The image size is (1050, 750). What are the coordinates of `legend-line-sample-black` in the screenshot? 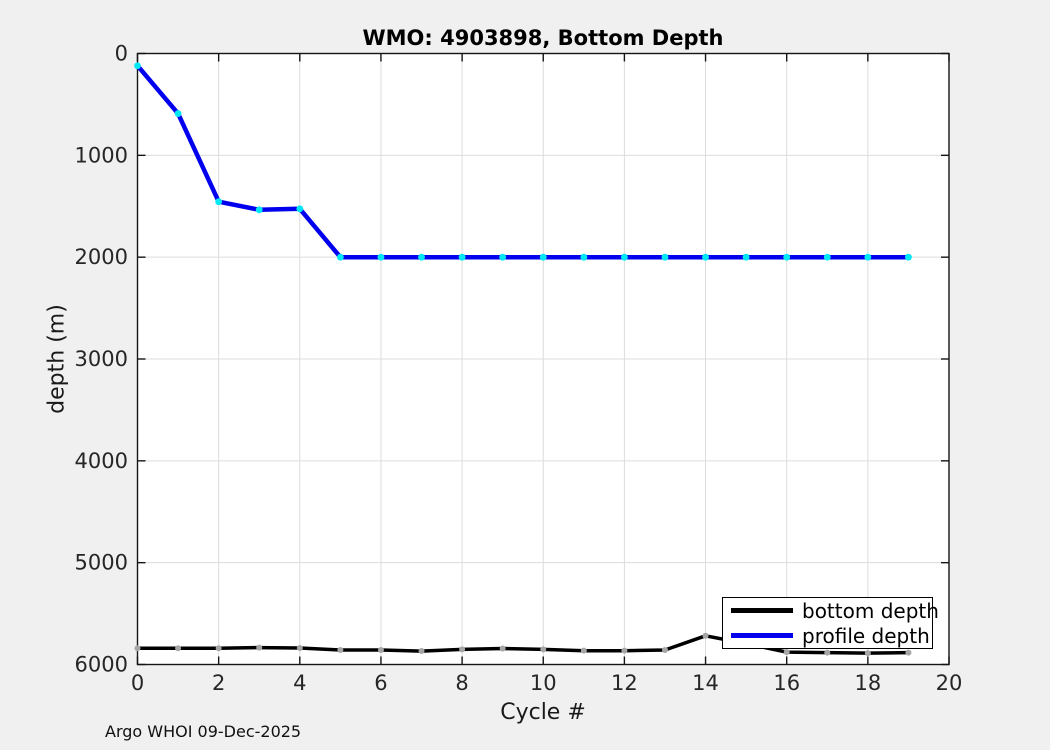 It's located at (762, 610).